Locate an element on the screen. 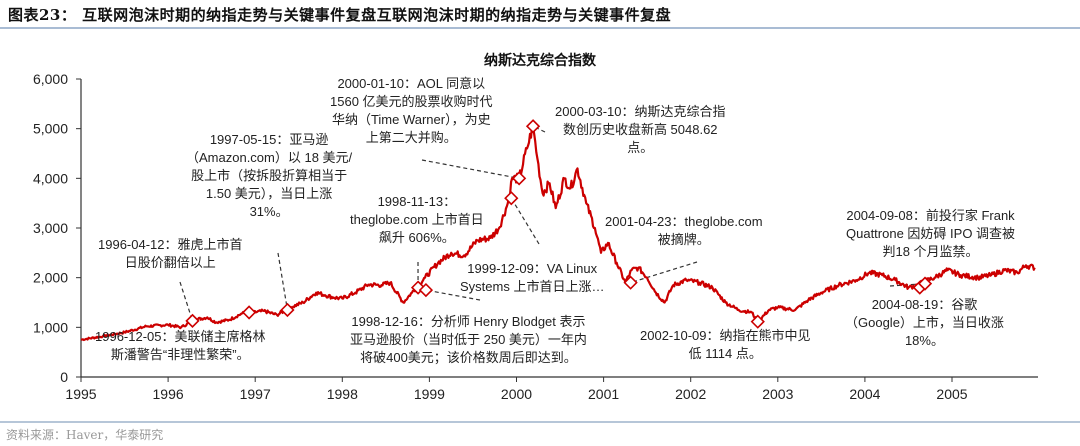  annotation-line: 2000-03-10：纳斯达克综合指 is located at coordinates (640, 111).